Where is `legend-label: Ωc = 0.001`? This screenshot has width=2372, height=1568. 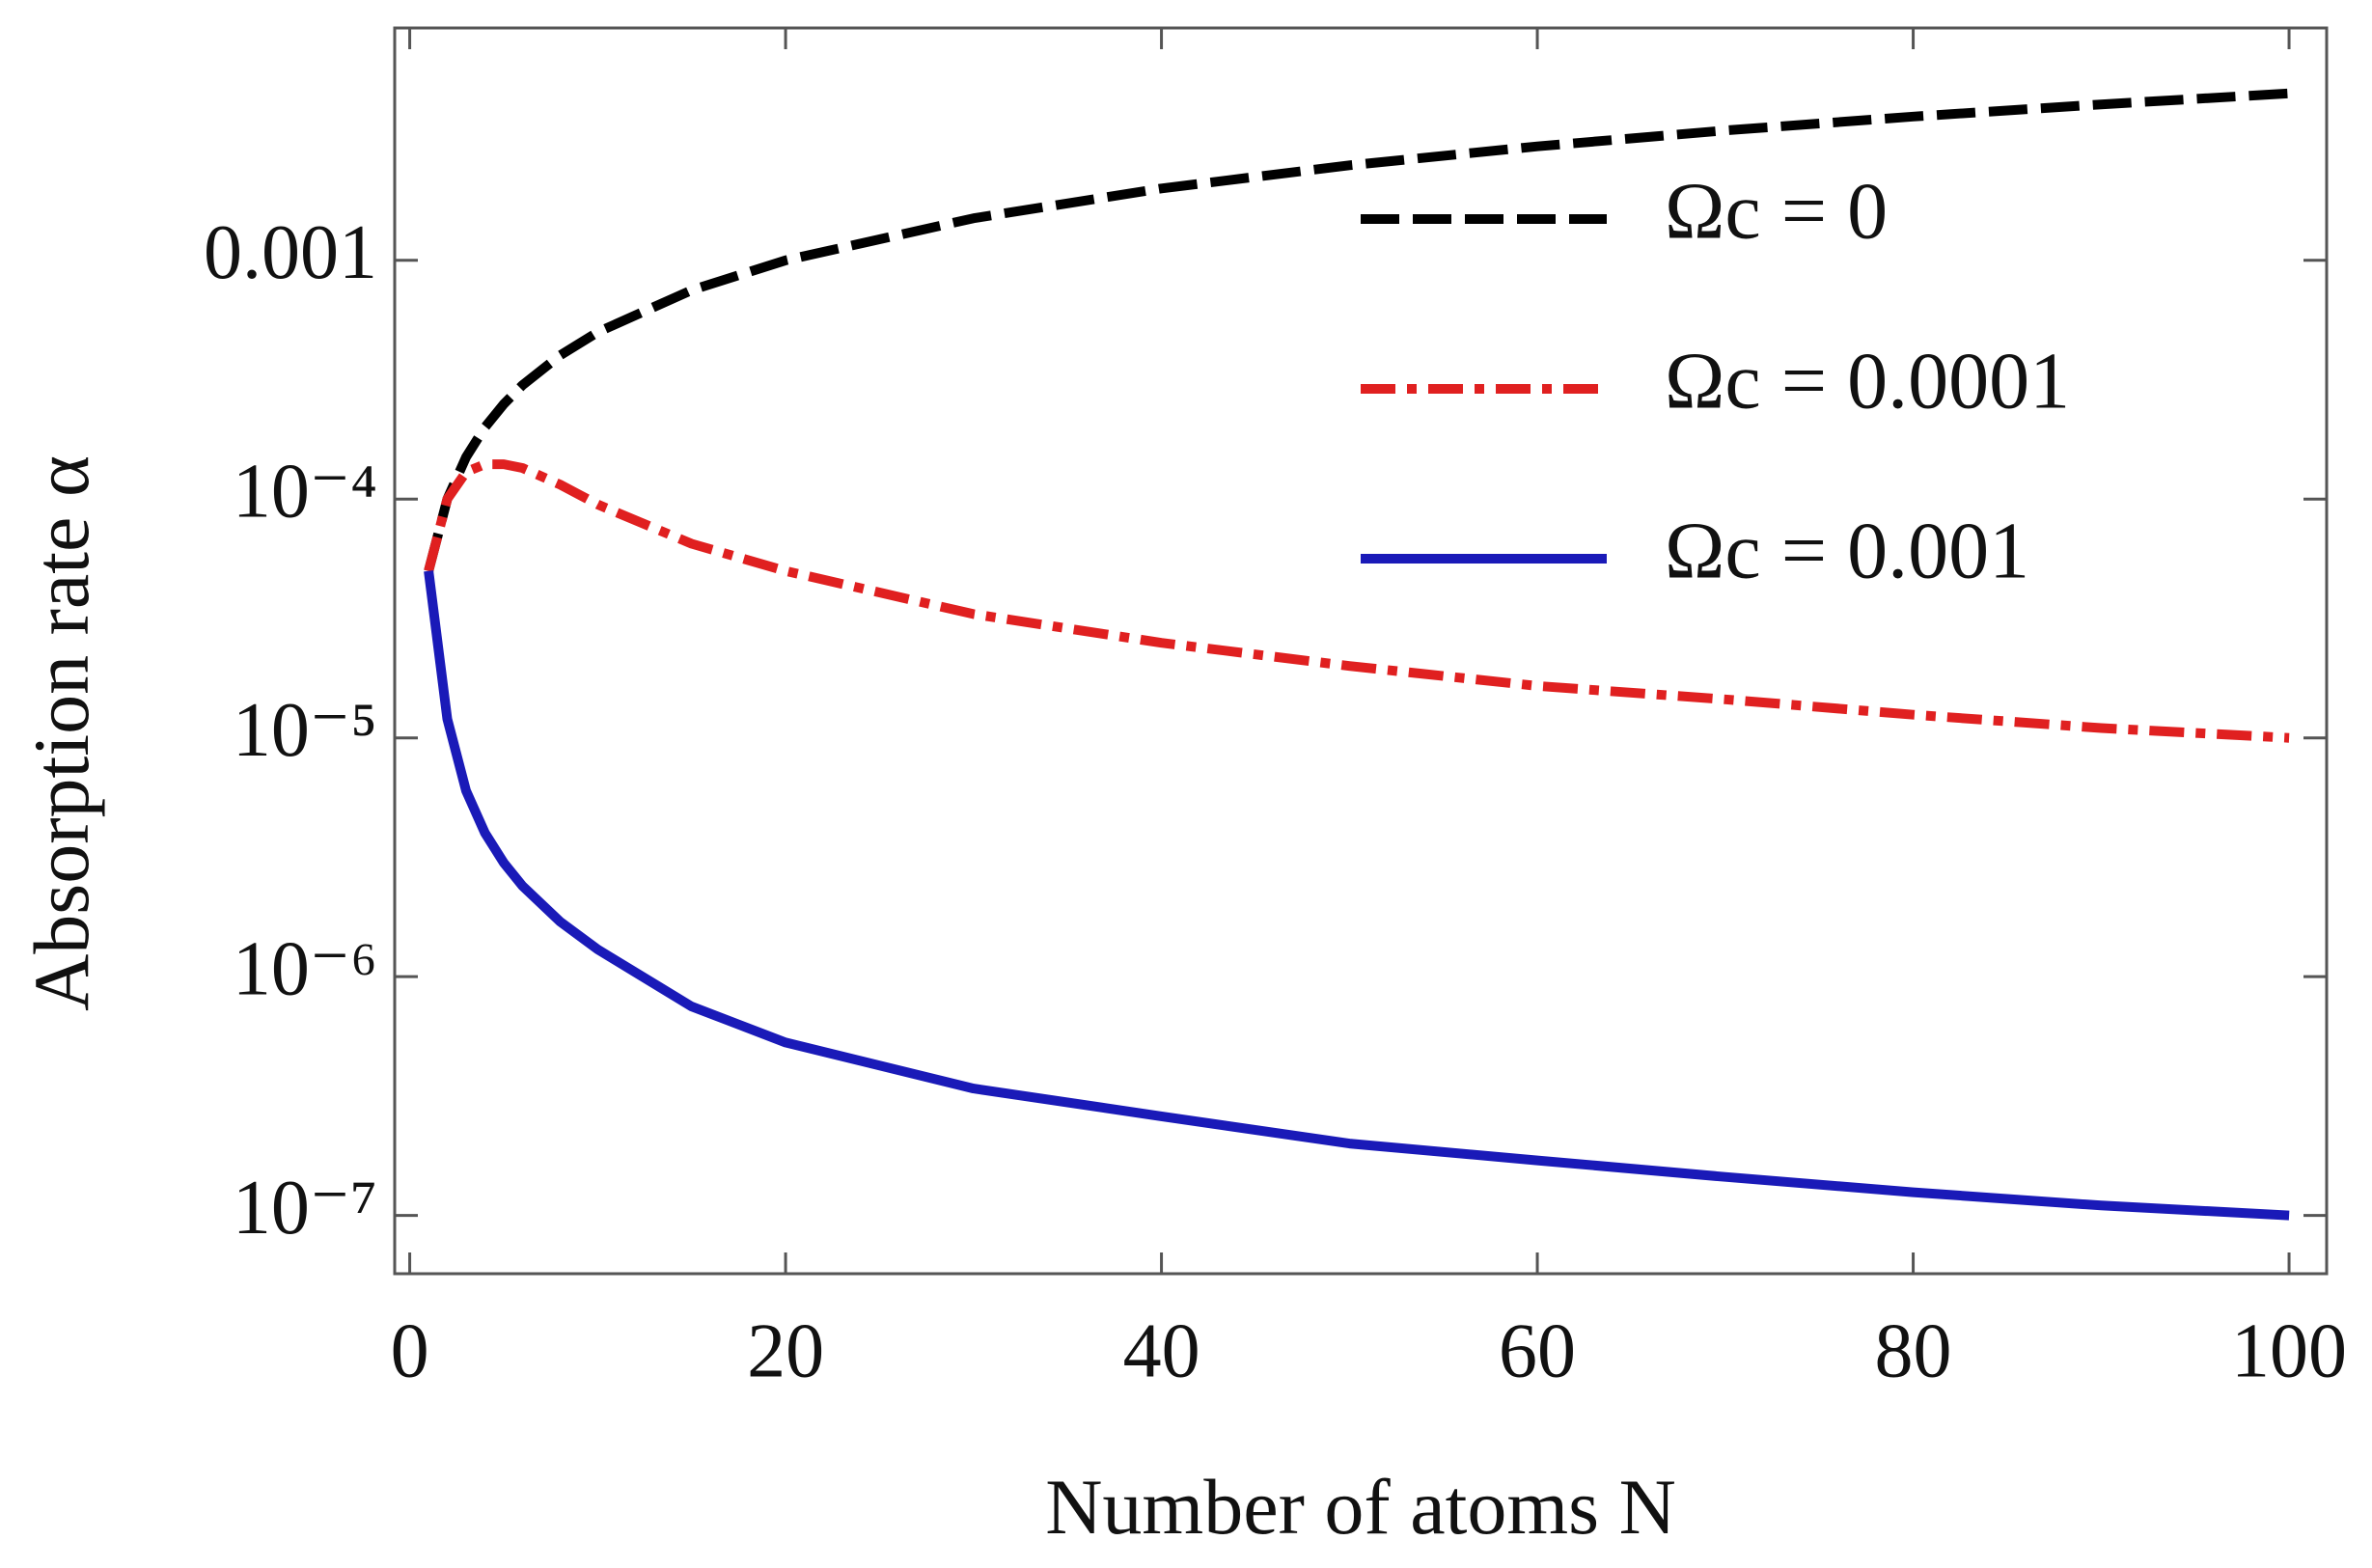 legend-label: Ωc = 0.001 is located at coordinates (1847, 550).